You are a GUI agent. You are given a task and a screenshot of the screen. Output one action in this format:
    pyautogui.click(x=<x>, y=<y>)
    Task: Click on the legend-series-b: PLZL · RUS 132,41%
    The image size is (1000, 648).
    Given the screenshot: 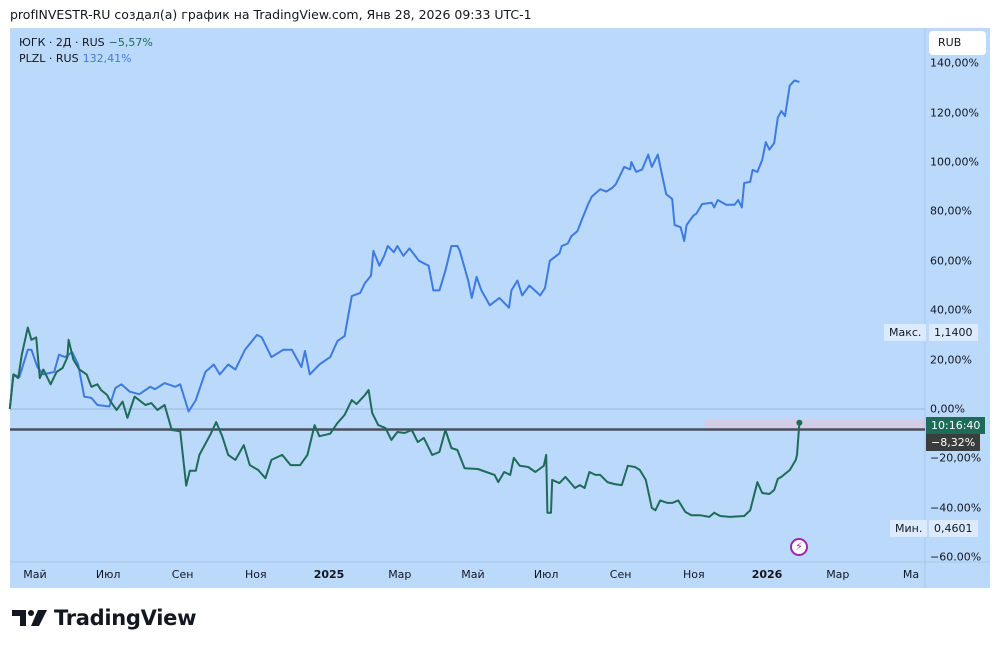 What is the action you would take?
    pyautogui.click(x=86, y=59)
    